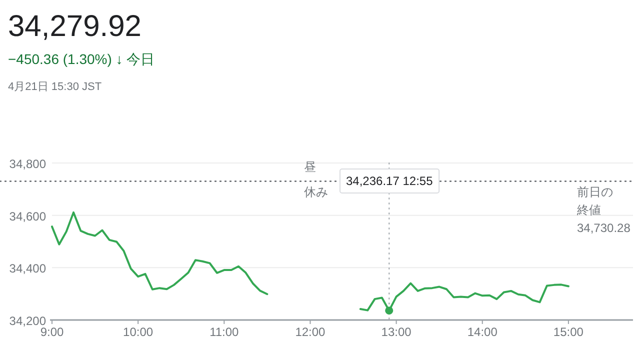 This screenshot has height=343, width=640. I want to click on y-tick-label: 34,200, so click(27, 321).